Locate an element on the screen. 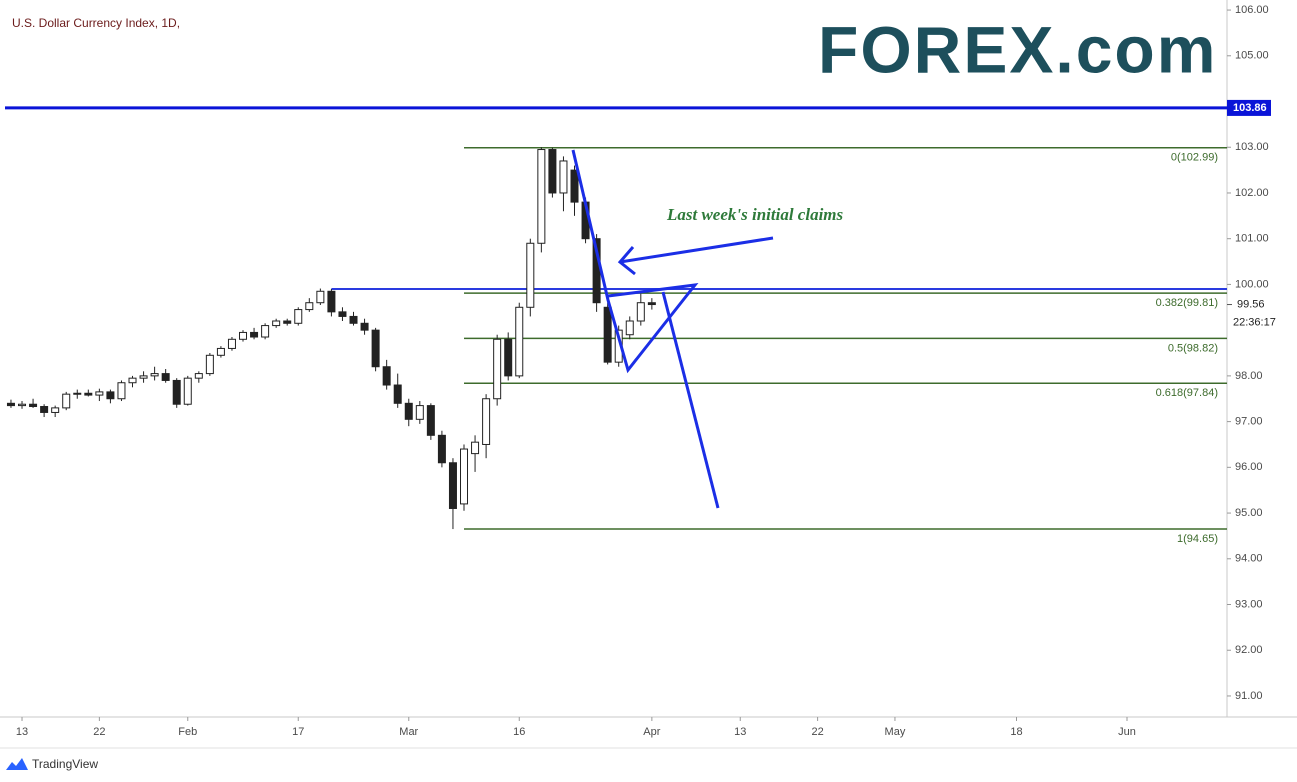  fib-label: 0.382(99.81) is located at coordinates (1187, 303).